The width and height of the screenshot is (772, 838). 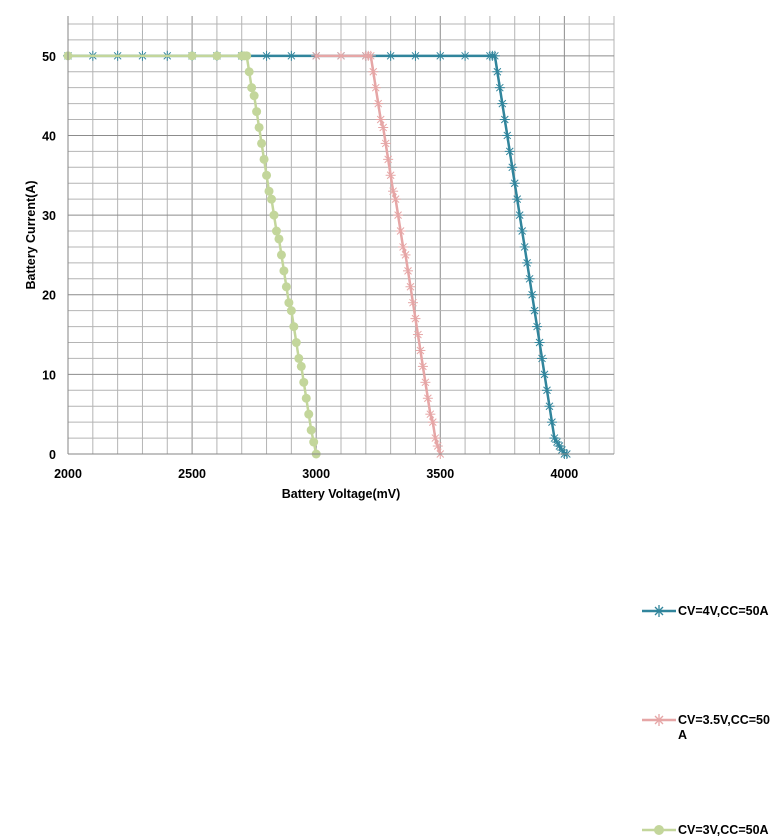 I want to click on legend-item-cv3-5v: CV=3.5V,CC=50A, so click(x=705, y=728).